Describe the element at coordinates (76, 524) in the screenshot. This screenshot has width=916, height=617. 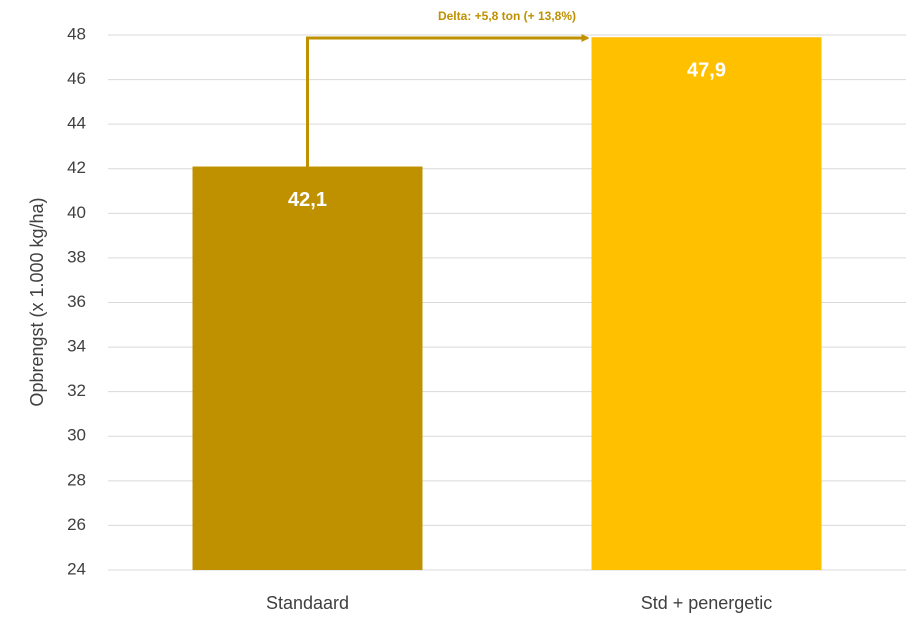
I see `y-tick-label: 26` at that location.